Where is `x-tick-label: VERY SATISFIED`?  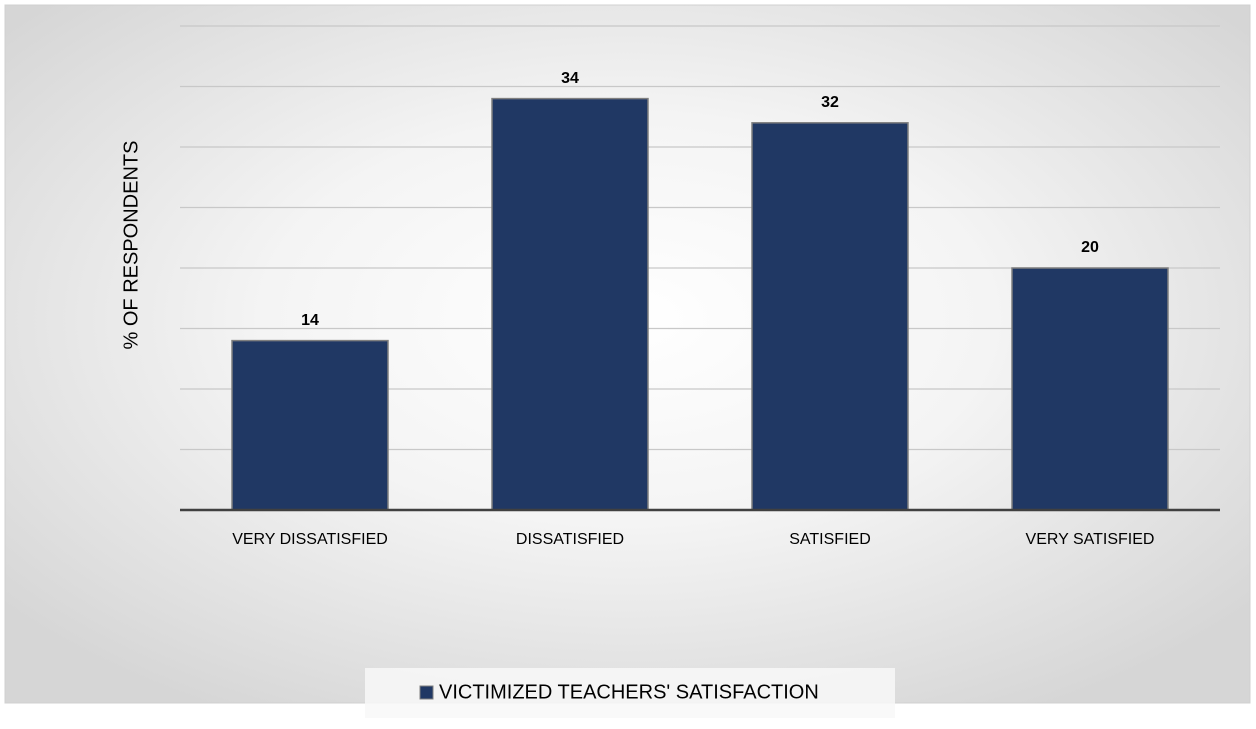 x-tick-label: VERY SATISFIED is located at coordinates (1090, 539).